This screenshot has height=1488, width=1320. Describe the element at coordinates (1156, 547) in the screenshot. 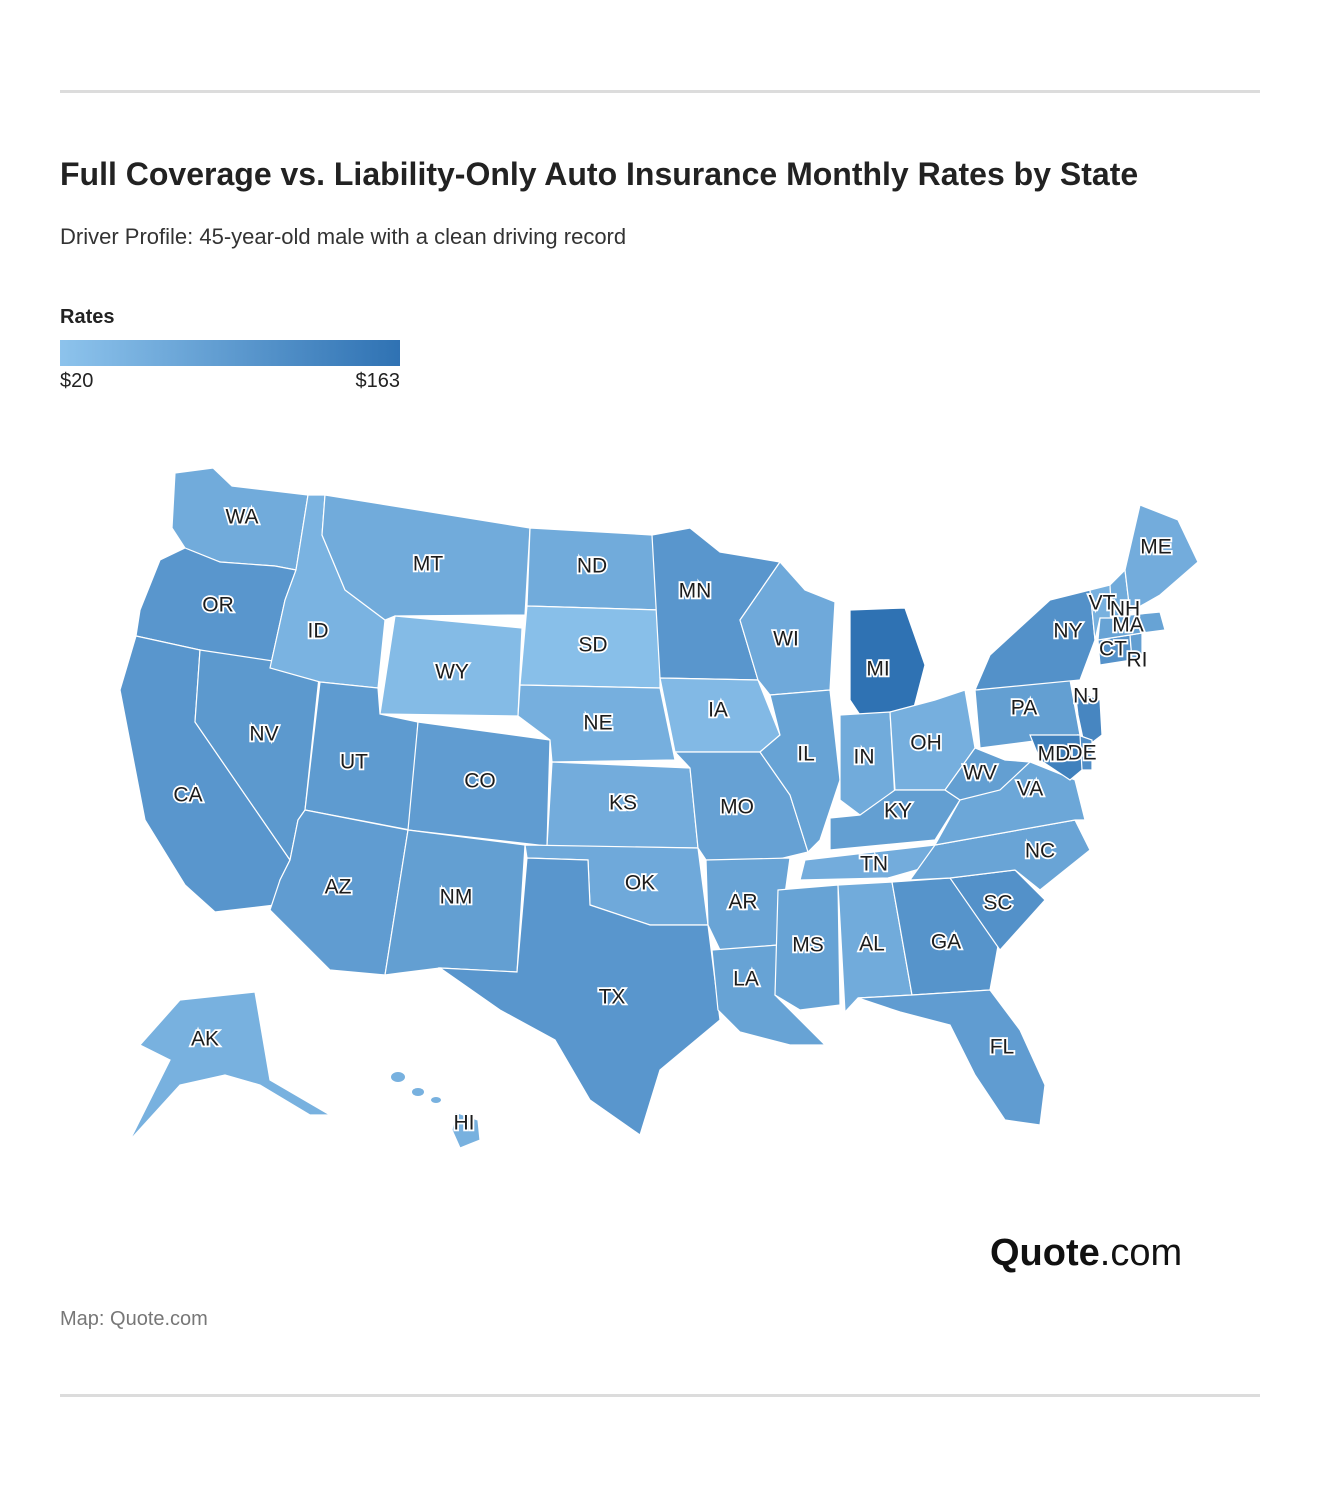

I see `state-label-me: ME` at that location.